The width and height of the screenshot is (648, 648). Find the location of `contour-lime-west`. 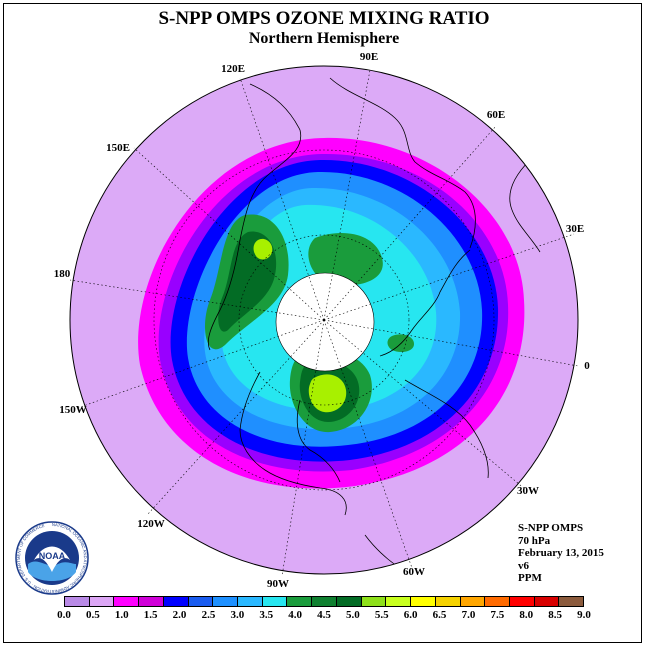

contour-lime-west is located at coordinates (263, 249).